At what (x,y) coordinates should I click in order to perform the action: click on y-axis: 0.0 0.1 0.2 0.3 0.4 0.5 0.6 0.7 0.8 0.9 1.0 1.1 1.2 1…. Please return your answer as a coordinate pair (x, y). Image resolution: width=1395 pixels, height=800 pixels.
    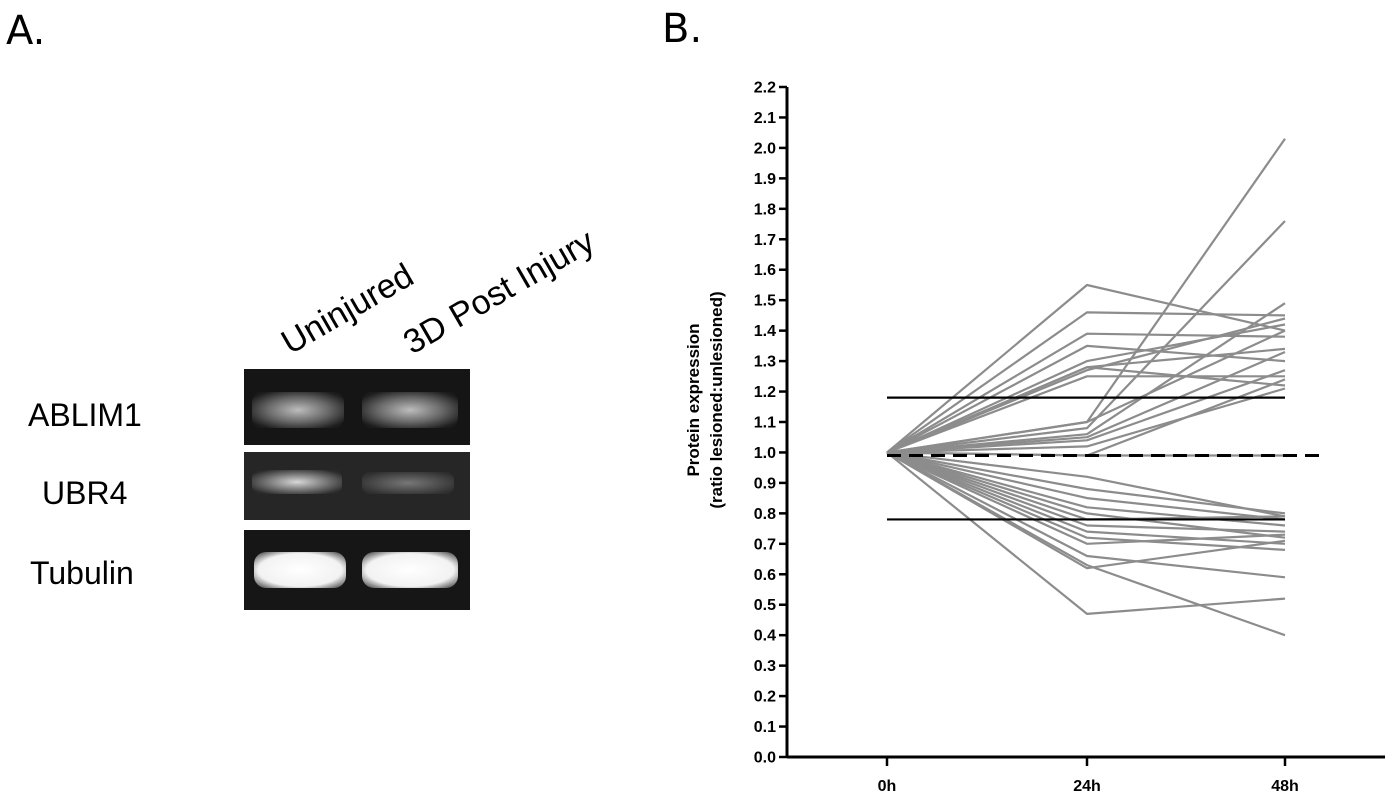
    Looking at the image, I should click on (771, 423).